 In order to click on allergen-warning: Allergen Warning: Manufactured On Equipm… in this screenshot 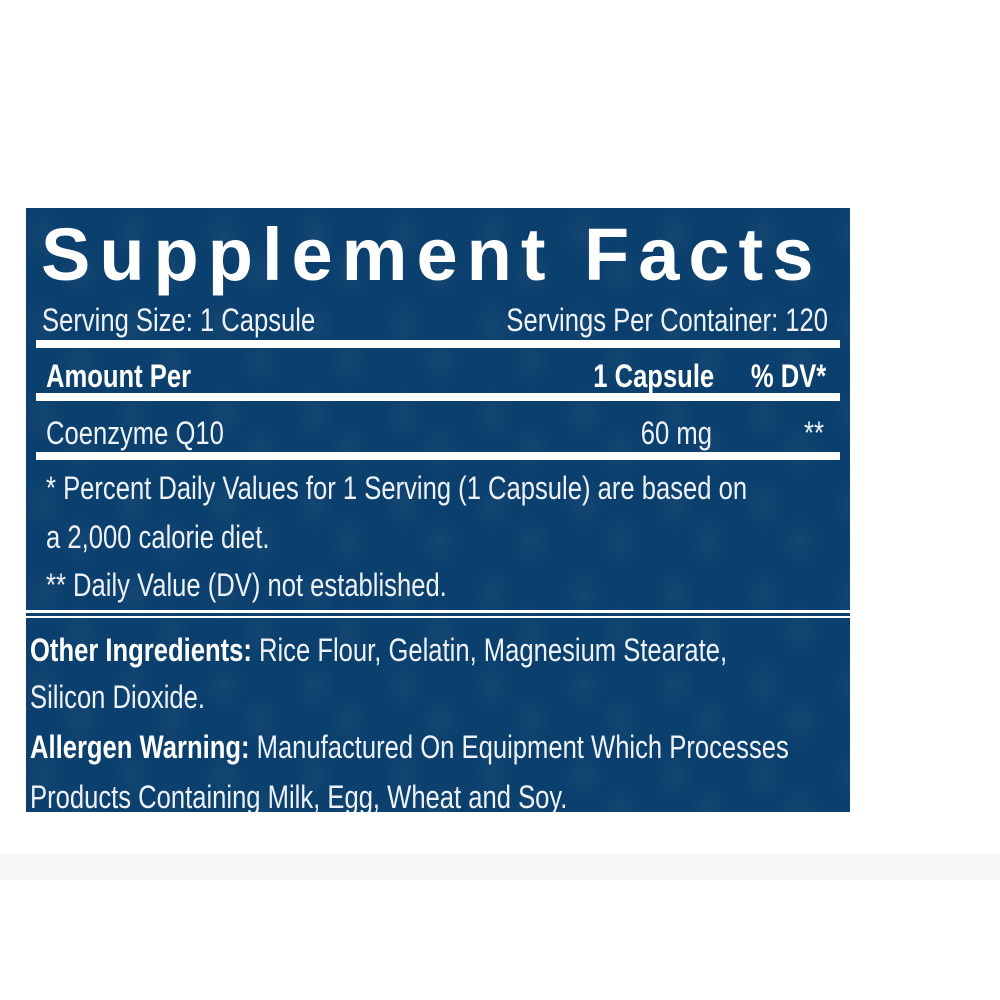, I will do `click(409, 747)`.